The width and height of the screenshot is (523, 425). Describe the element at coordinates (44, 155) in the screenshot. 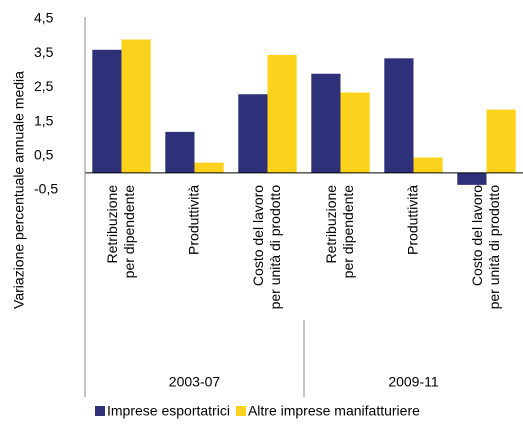

I see `y-tick-label: 0,5` at that location.